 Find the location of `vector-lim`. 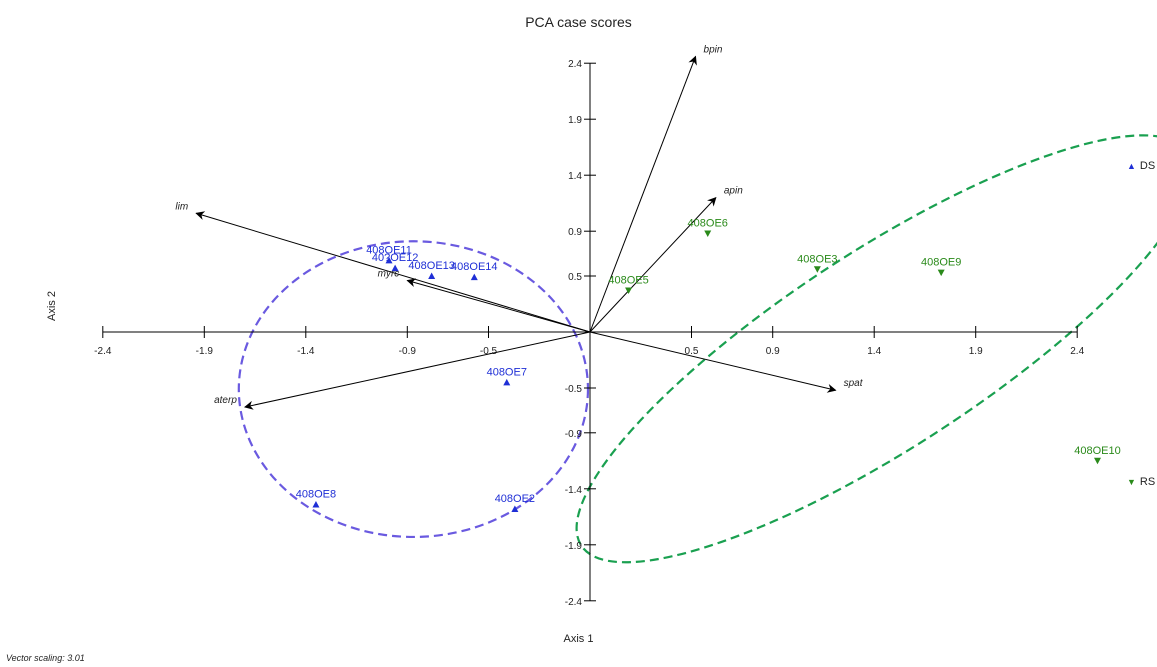

vector-lim is located at coordinates (393, 272).